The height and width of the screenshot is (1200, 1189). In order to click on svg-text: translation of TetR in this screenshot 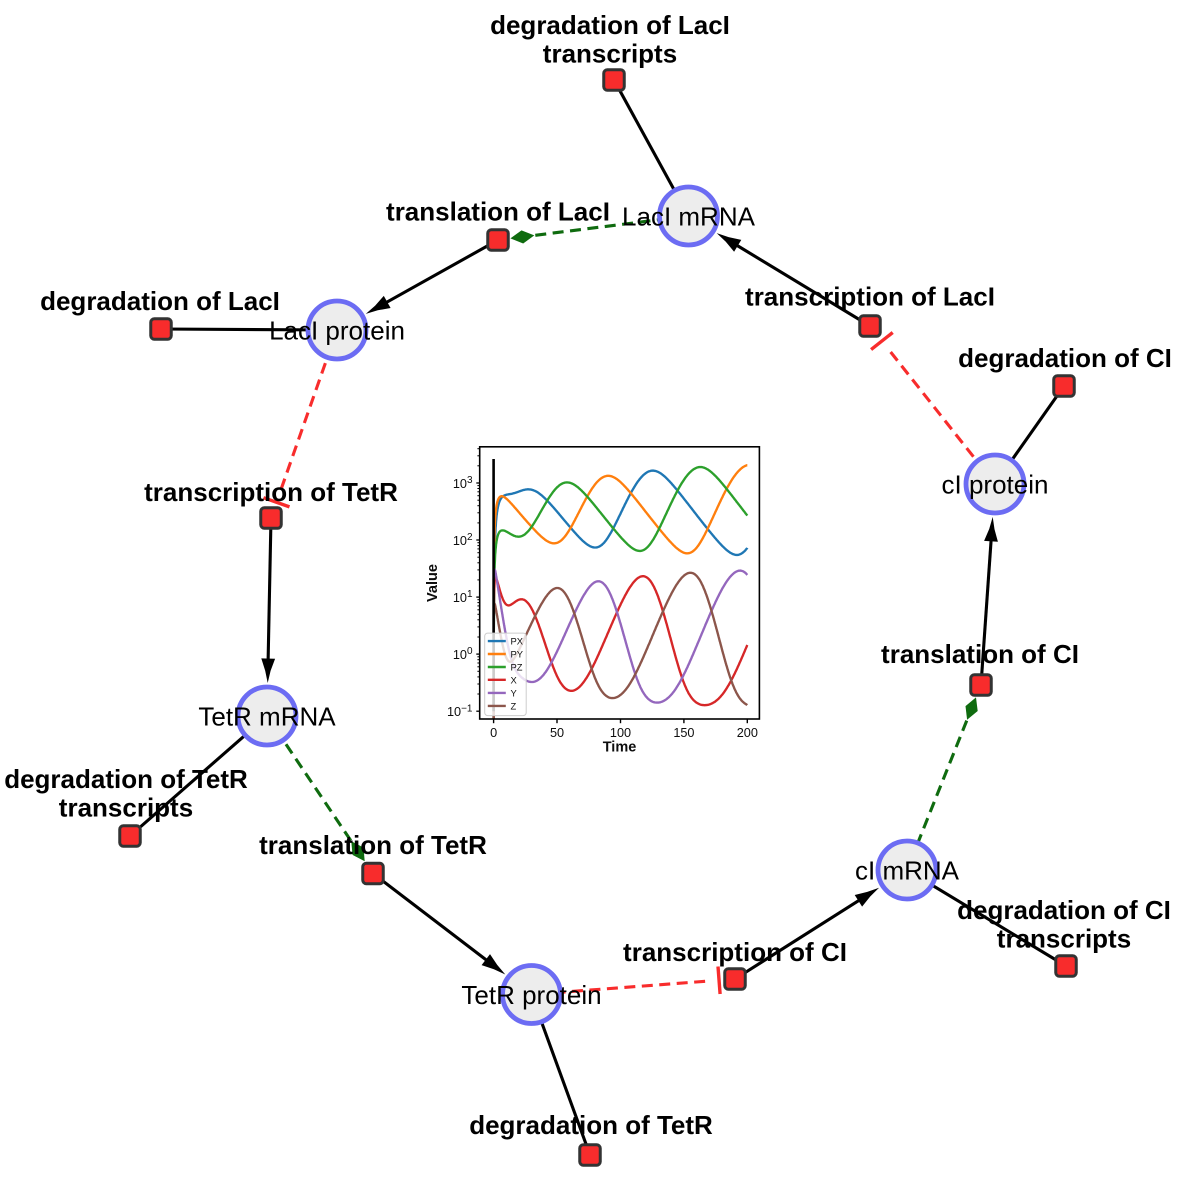, I will do `click(373, 845)`.